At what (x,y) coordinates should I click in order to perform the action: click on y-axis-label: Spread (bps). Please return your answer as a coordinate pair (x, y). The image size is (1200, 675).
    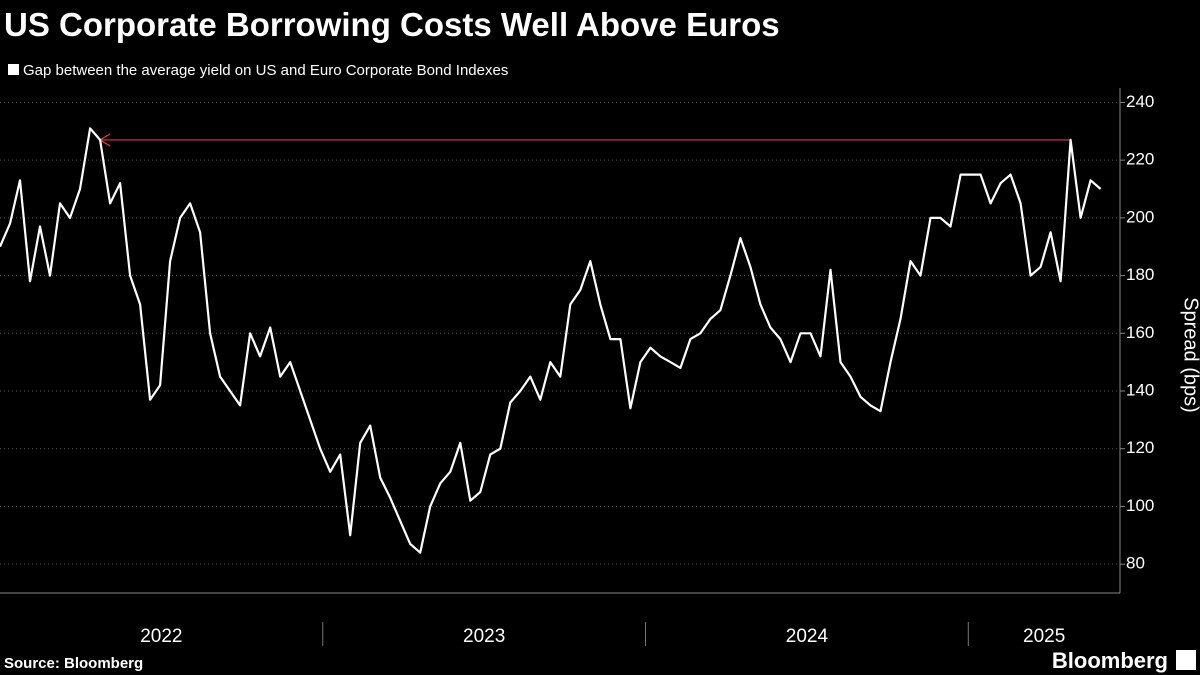
    Looking at the image, I should click on (1190, 355).